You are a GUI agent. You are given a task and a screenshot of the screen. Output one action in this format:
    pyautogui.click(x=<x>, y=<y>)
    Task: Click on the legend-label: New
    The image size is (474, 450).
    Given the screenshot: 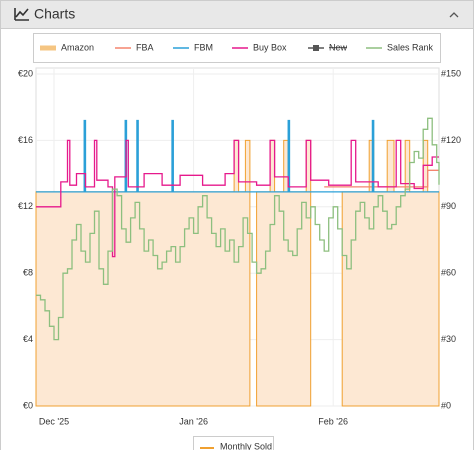 What is the action you would take?
    pyautogui.click(x=338, y=47)
    